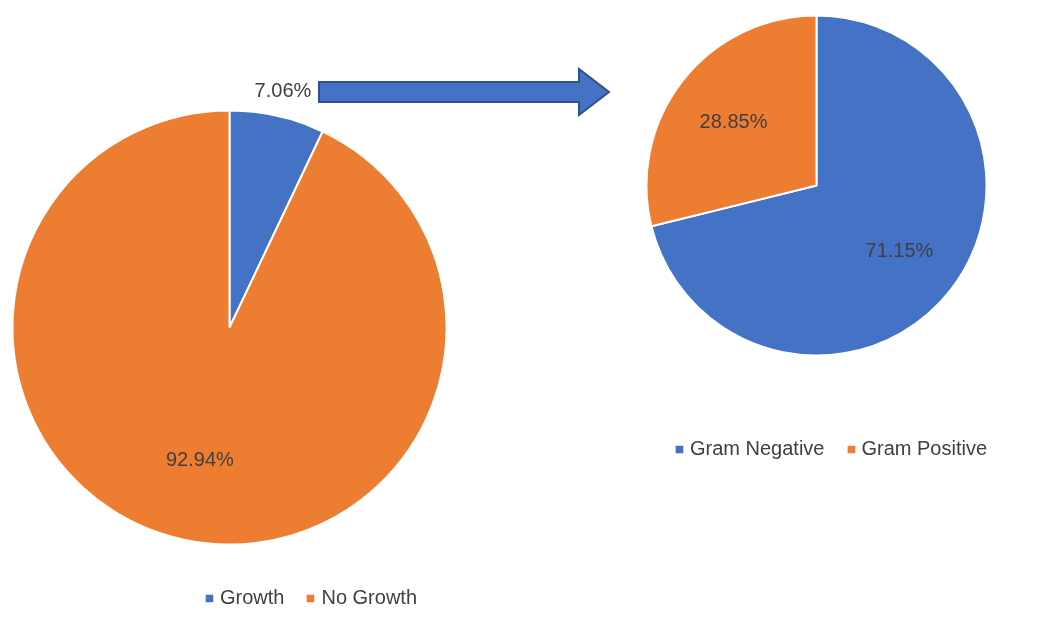 The height and width of the screenshot is (619, 1040). What do you see at coordinates (733, 120) in the screenshot?
I see `data-label: 28.85%` at bounding box center [733, 120].